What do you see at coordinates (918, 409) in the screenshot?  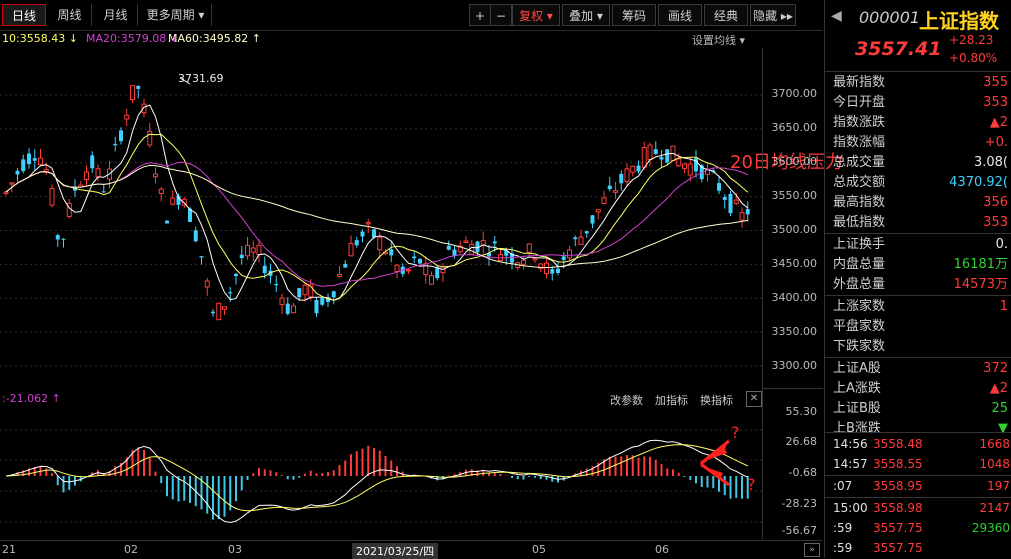 I see `quote-row: 上证B股 25` at bounding box center [918, 409].